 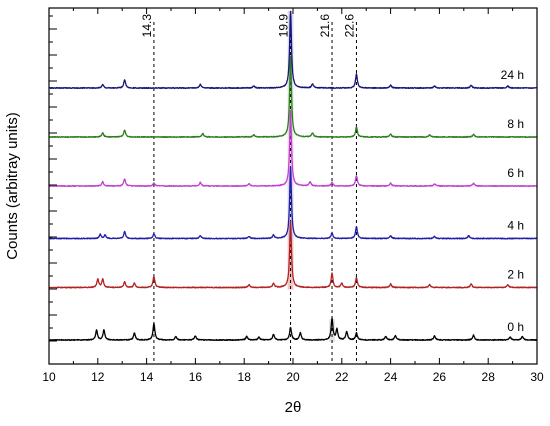 What do you see at coordinates (537, 377) in the screenshot?
I see `x-tick-label-10: 30` at bounding box center [537, 377].